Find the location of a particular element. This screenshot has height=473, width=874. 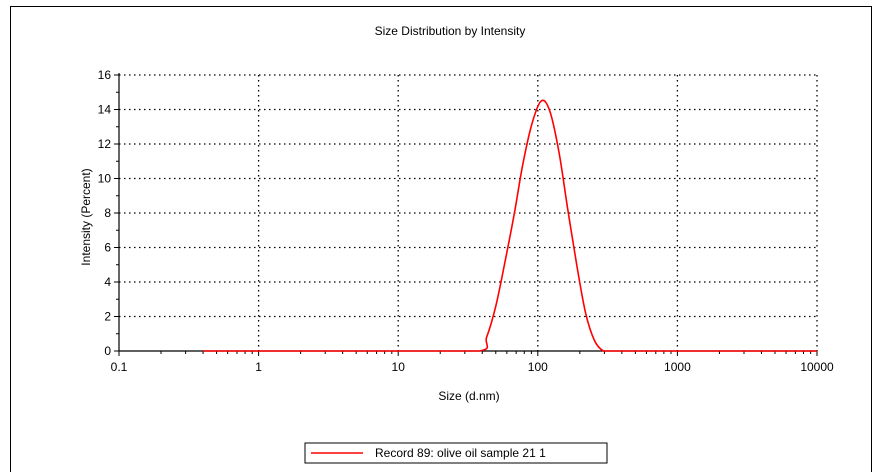

x-tick-label: 0.1 is located at coordinates (119, 367).